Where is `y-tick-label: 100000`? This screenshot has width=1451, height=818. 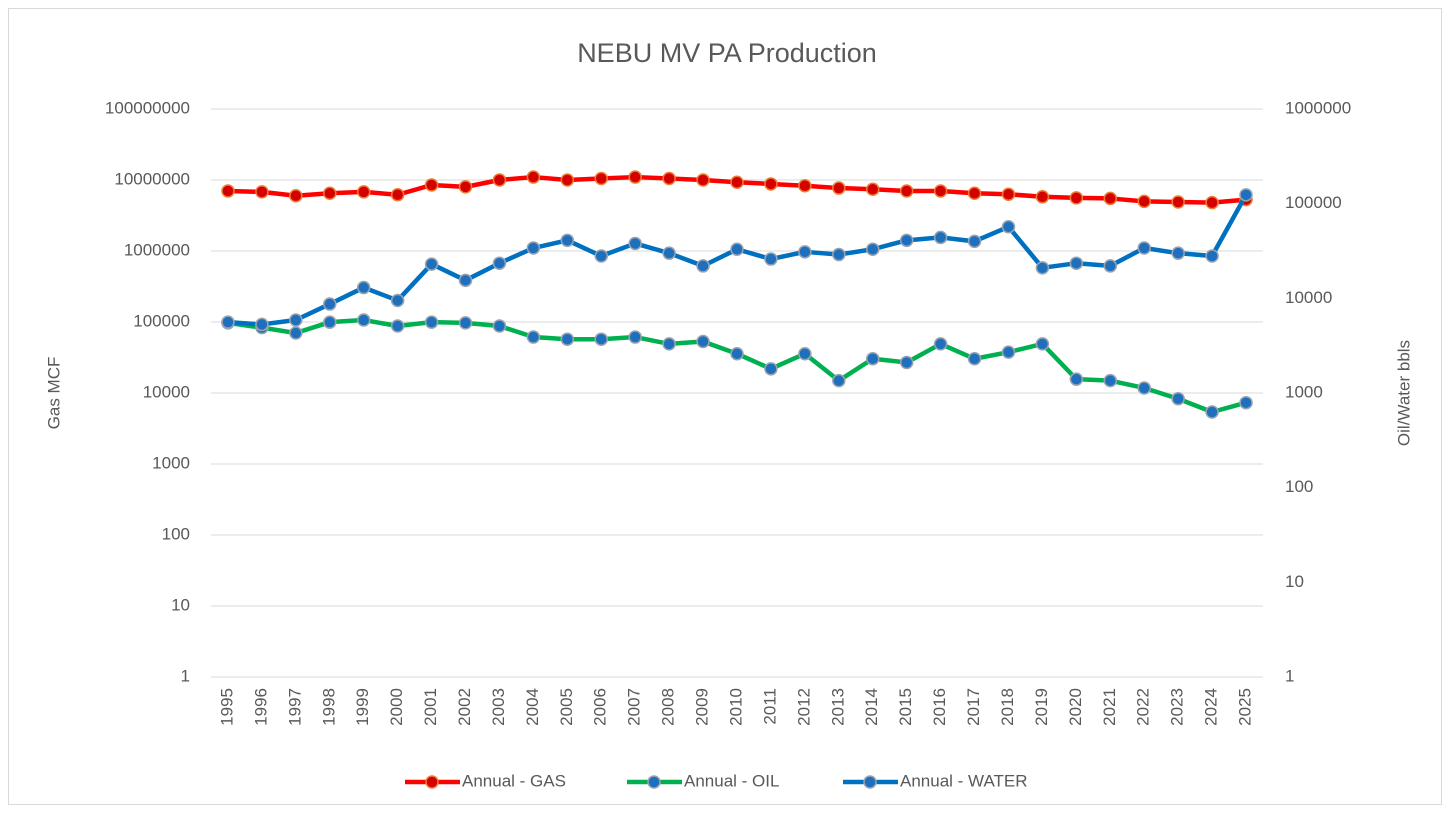
y-tick-label: 100000 is located at coordinates (161, 320).